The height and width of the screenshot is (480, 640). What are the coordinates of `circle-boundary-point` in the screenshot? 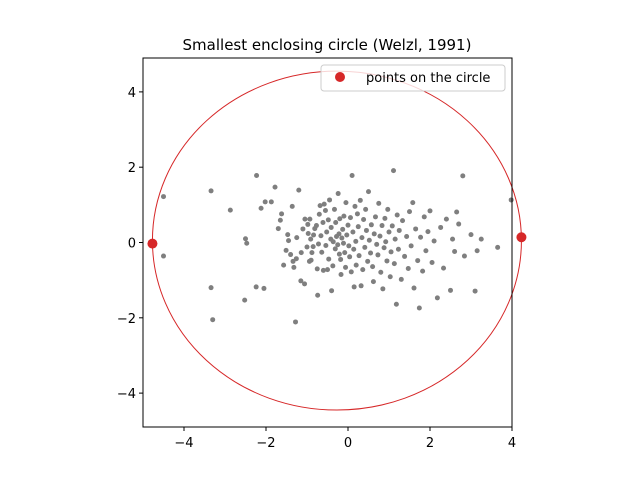 It's located at (521, 237).